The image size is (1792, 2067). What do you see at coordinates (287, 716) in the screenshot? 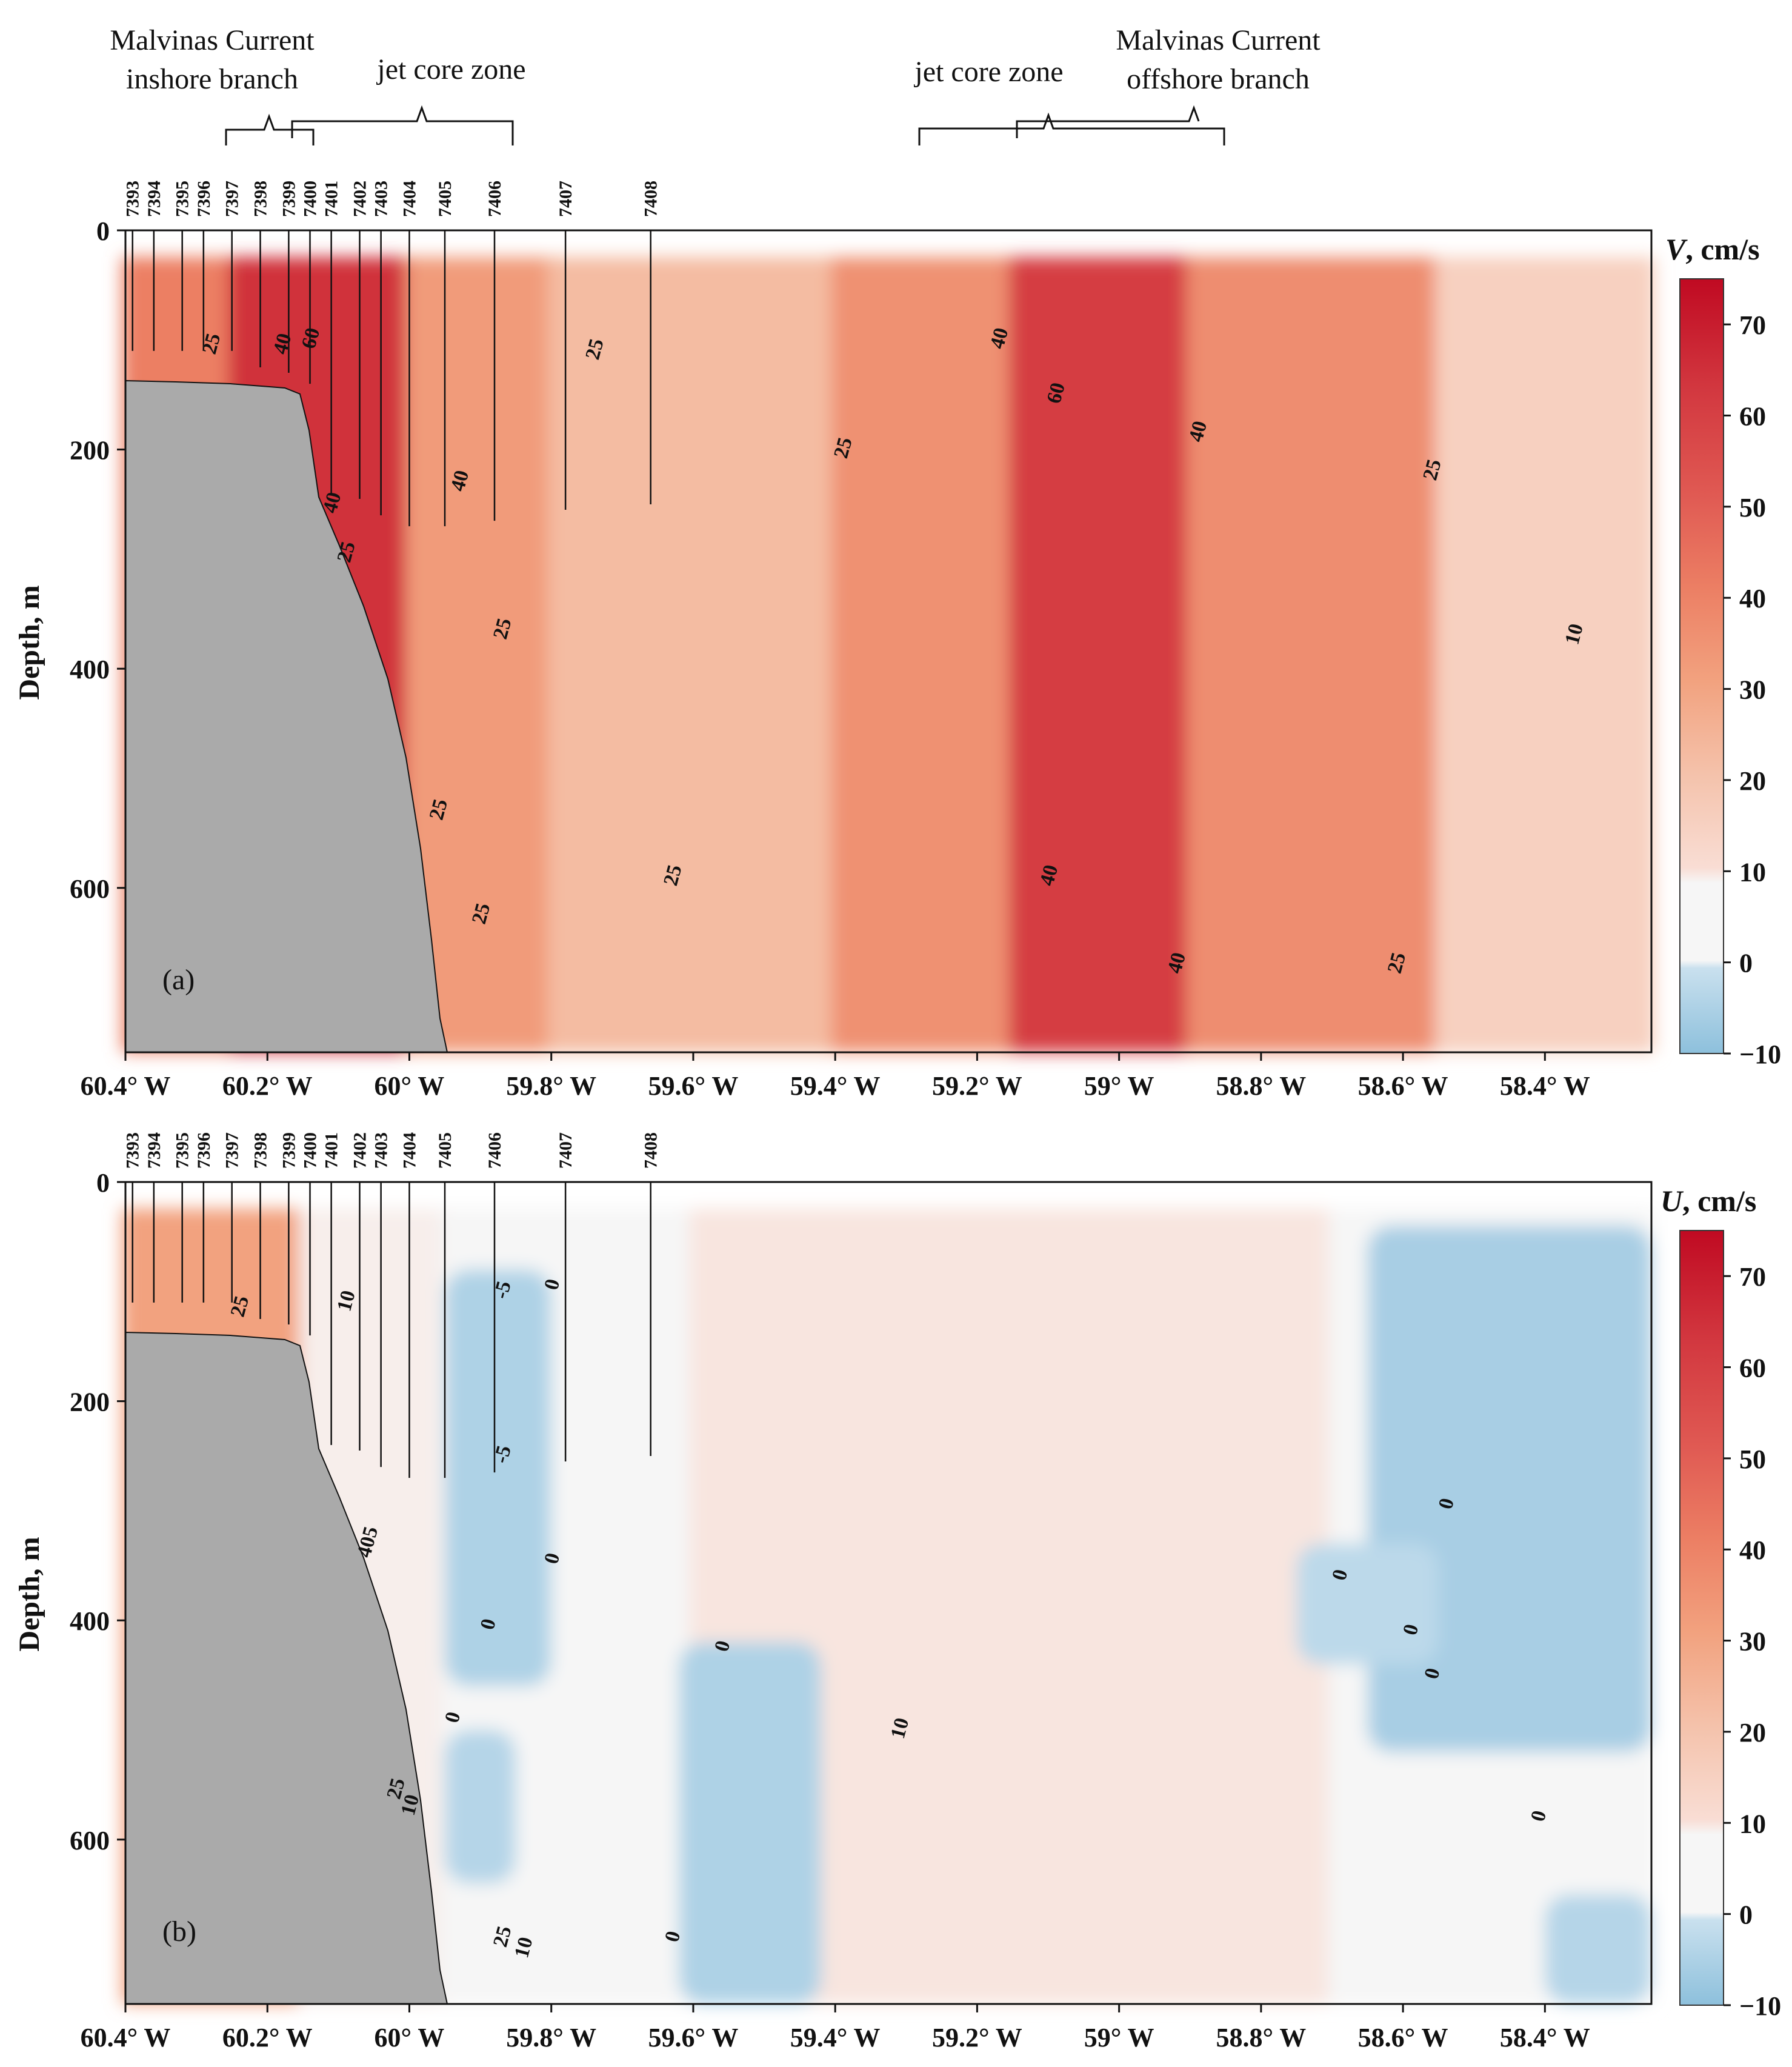
I see `shelf-slope-bathymetry` at bounding box center [287, 716].